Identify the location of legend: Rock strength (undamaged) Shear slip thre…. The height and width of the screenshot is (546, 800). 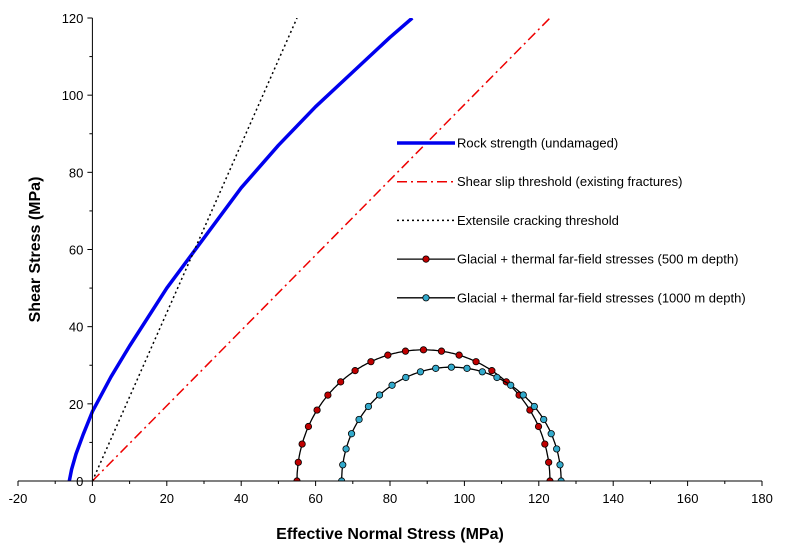
(571, 220).